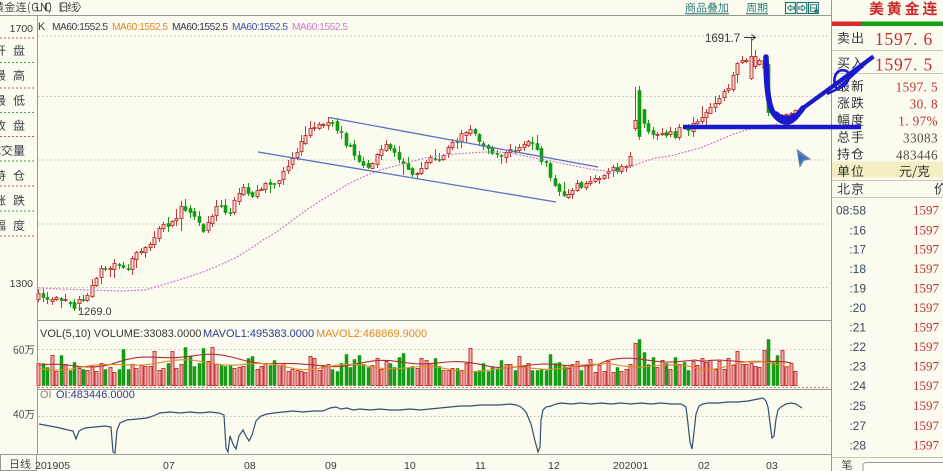 The width and height of the screenshot is (943, 471). What do you see at coordinates (857, 328) in the screenshot?
I see `svg-text: :21` at bounding box center [857, 328].